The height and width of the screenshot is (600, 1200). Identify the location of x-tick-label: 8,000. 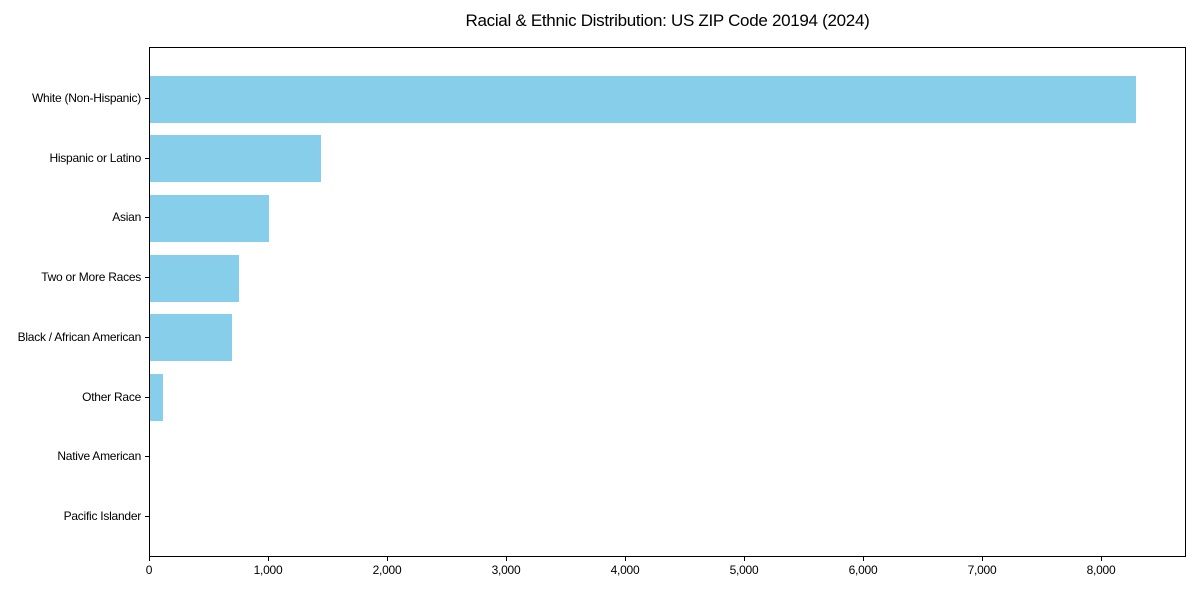
(1101, 570).